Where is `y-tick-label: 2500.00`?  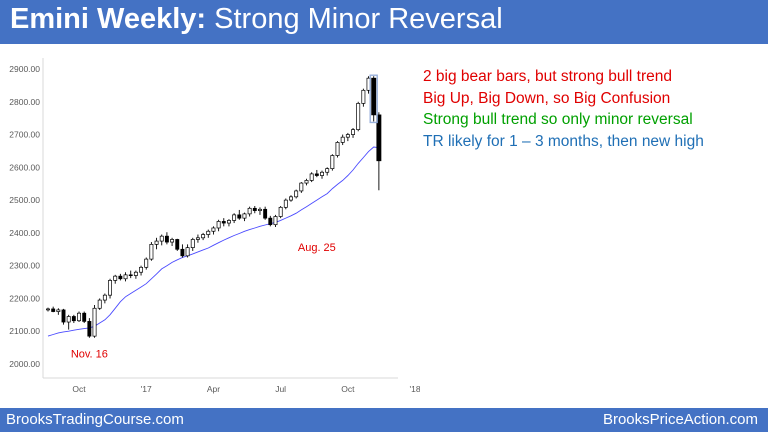
y-tick-label: 2500.00 is located at coordinates (24, 200).